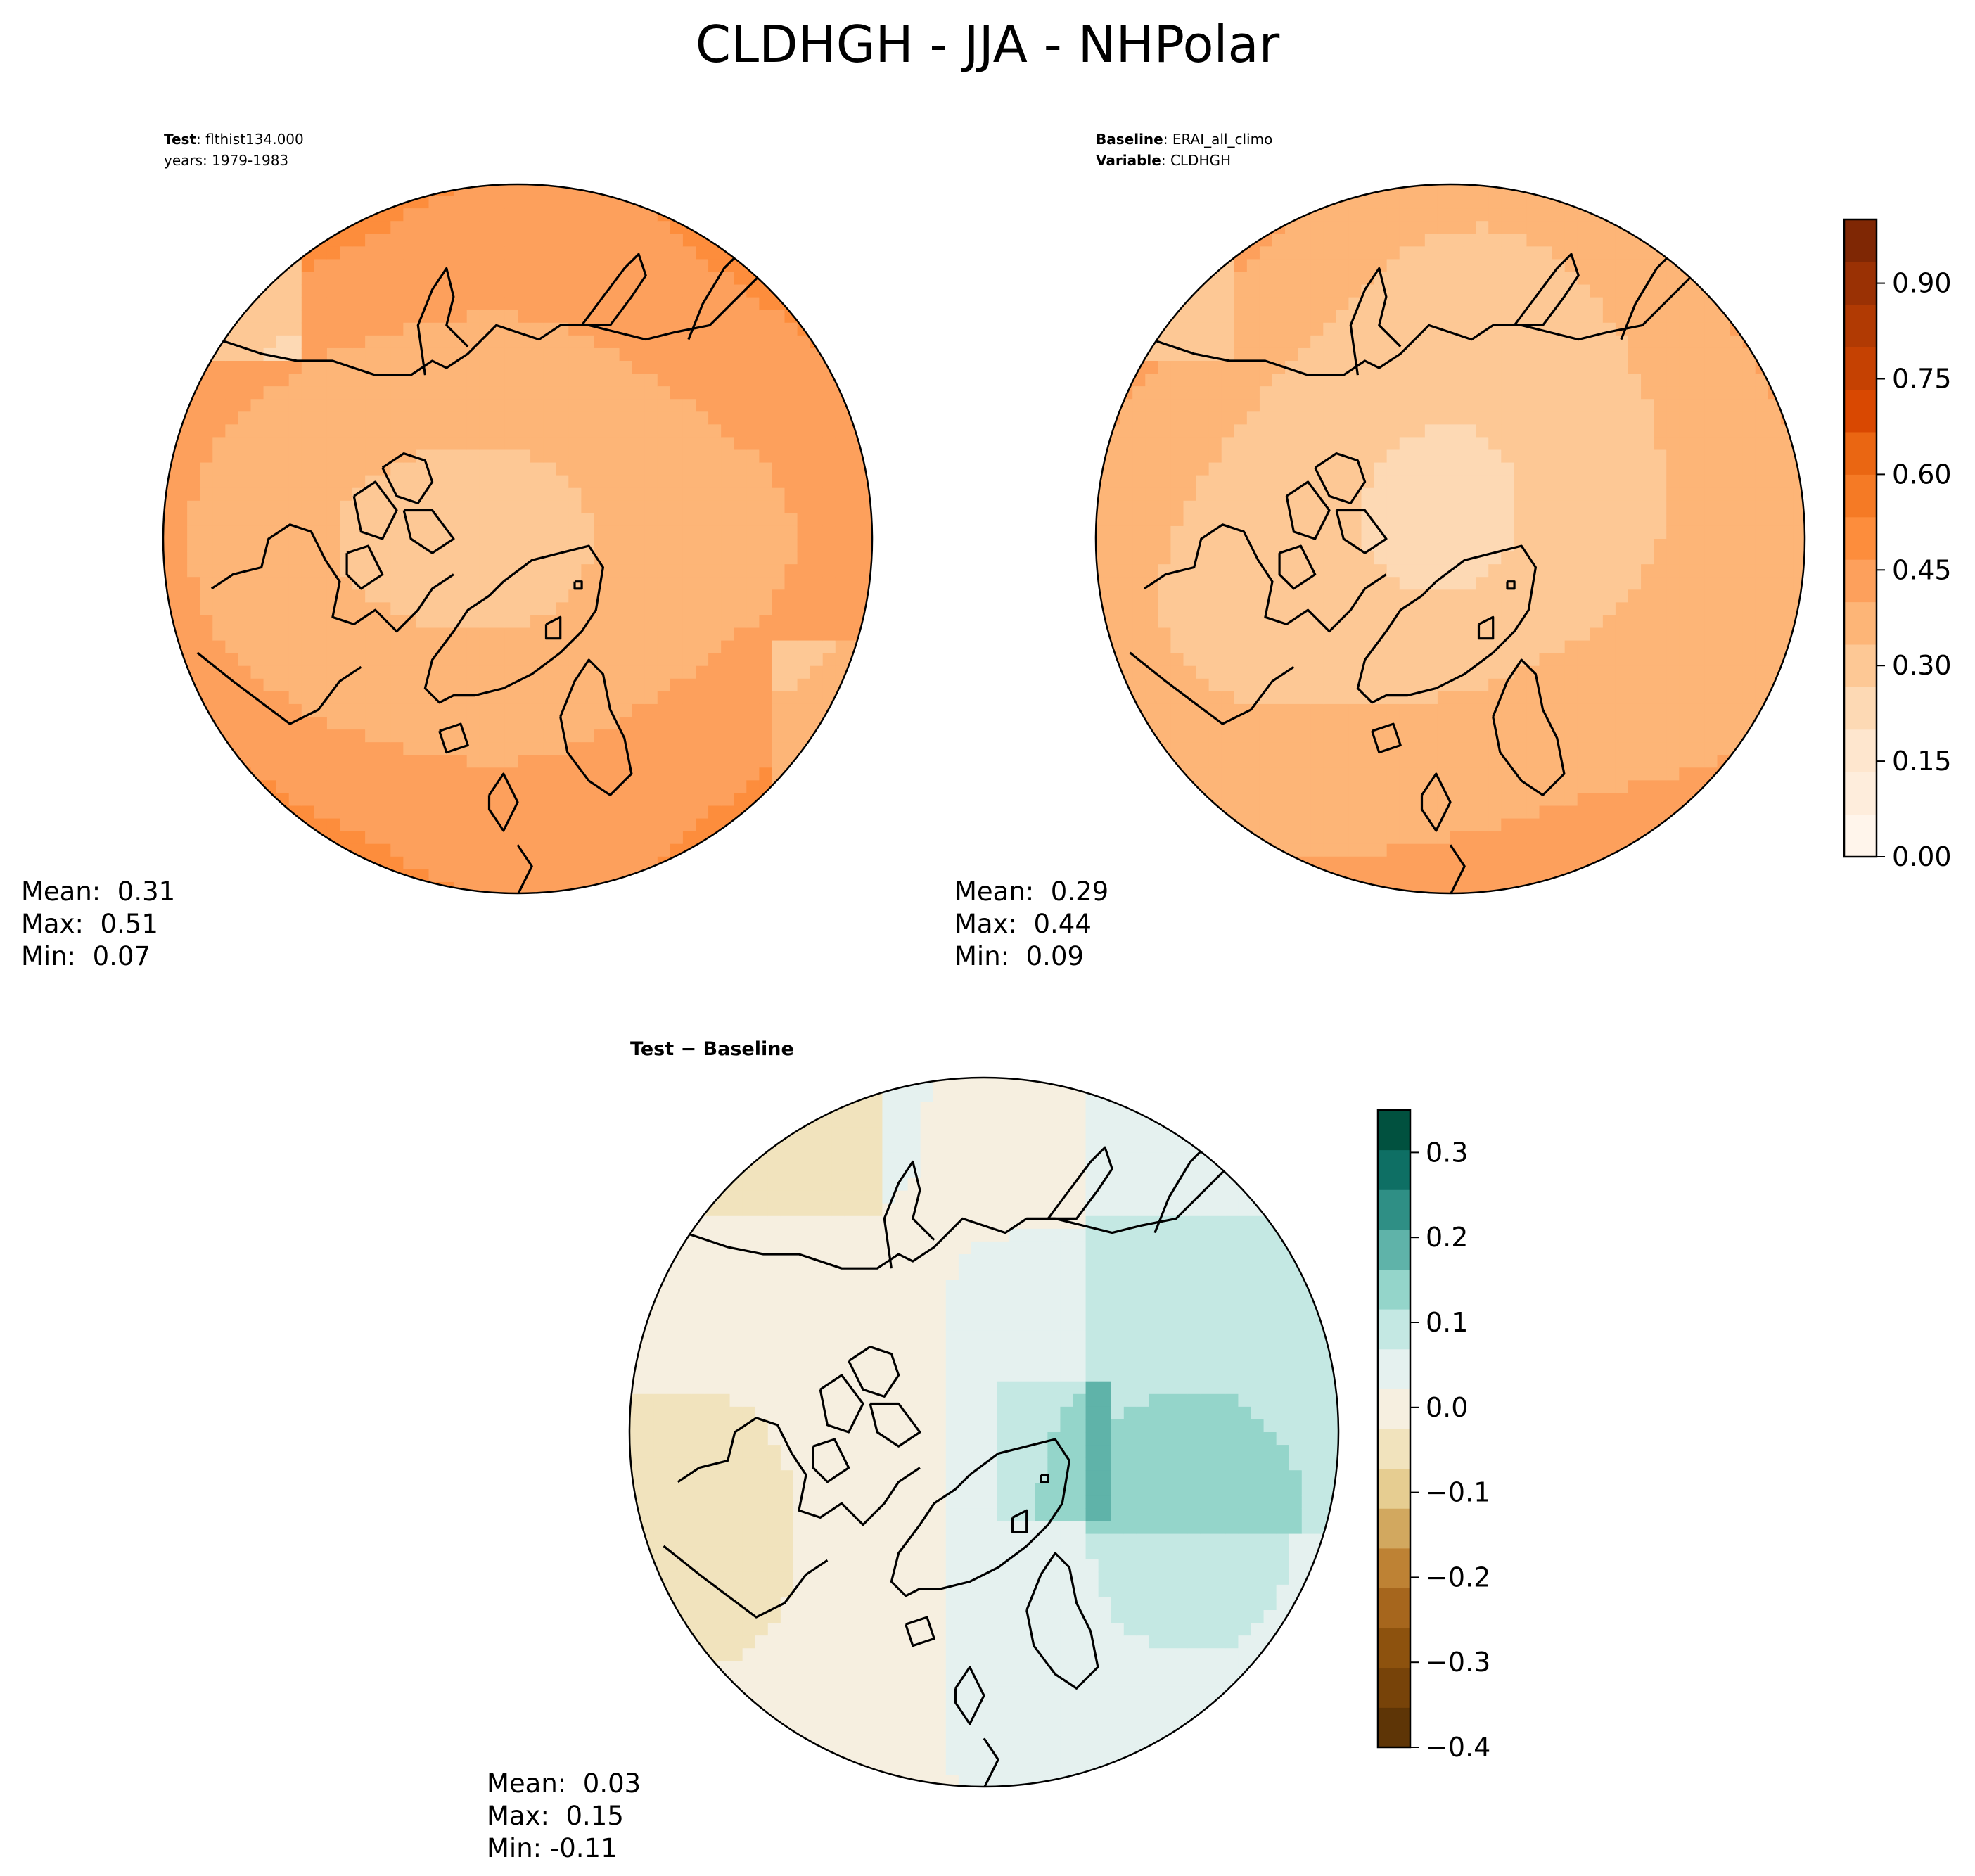 Image resolution: width=1975 pixels, height=1876 pixels. Describe the element at coordinates (1458, 1662) in the screenshot. I see `diff-colorbar-tick-label: −0.3` at that location.